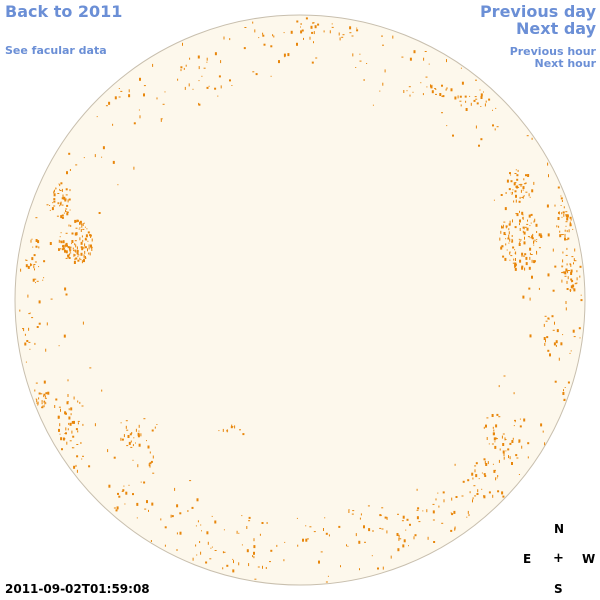 This screenshot has height=600, width=600. What do you see at coordinates (558, 558) in the screenshot?
I see `compass-center-cross: +` at bounding box center [558, 558].